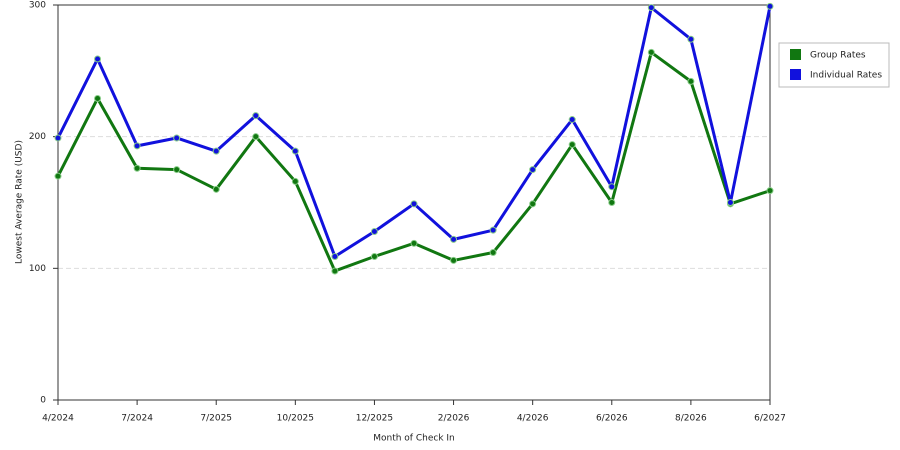 The image size is (900, 450). What do you see at coordinates (37, 137) in the screenshot?
I see `y-tick-label: 200` at bounding box center [37, 137].